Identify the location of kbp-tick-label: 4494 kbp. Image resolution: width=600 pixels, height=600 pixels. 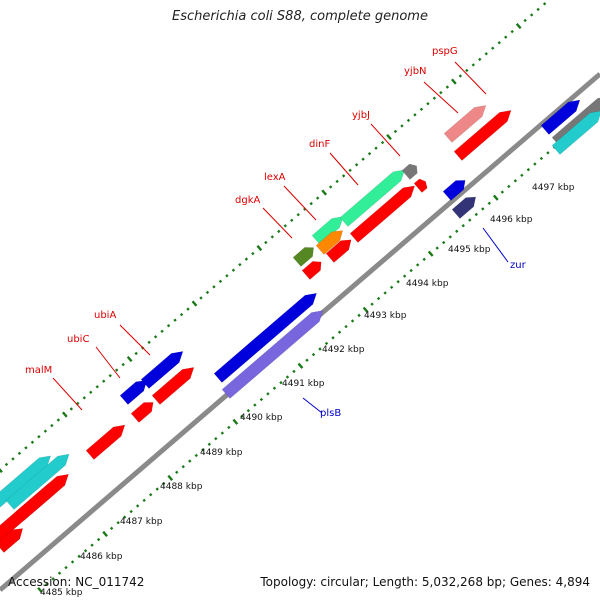
(427, 284).